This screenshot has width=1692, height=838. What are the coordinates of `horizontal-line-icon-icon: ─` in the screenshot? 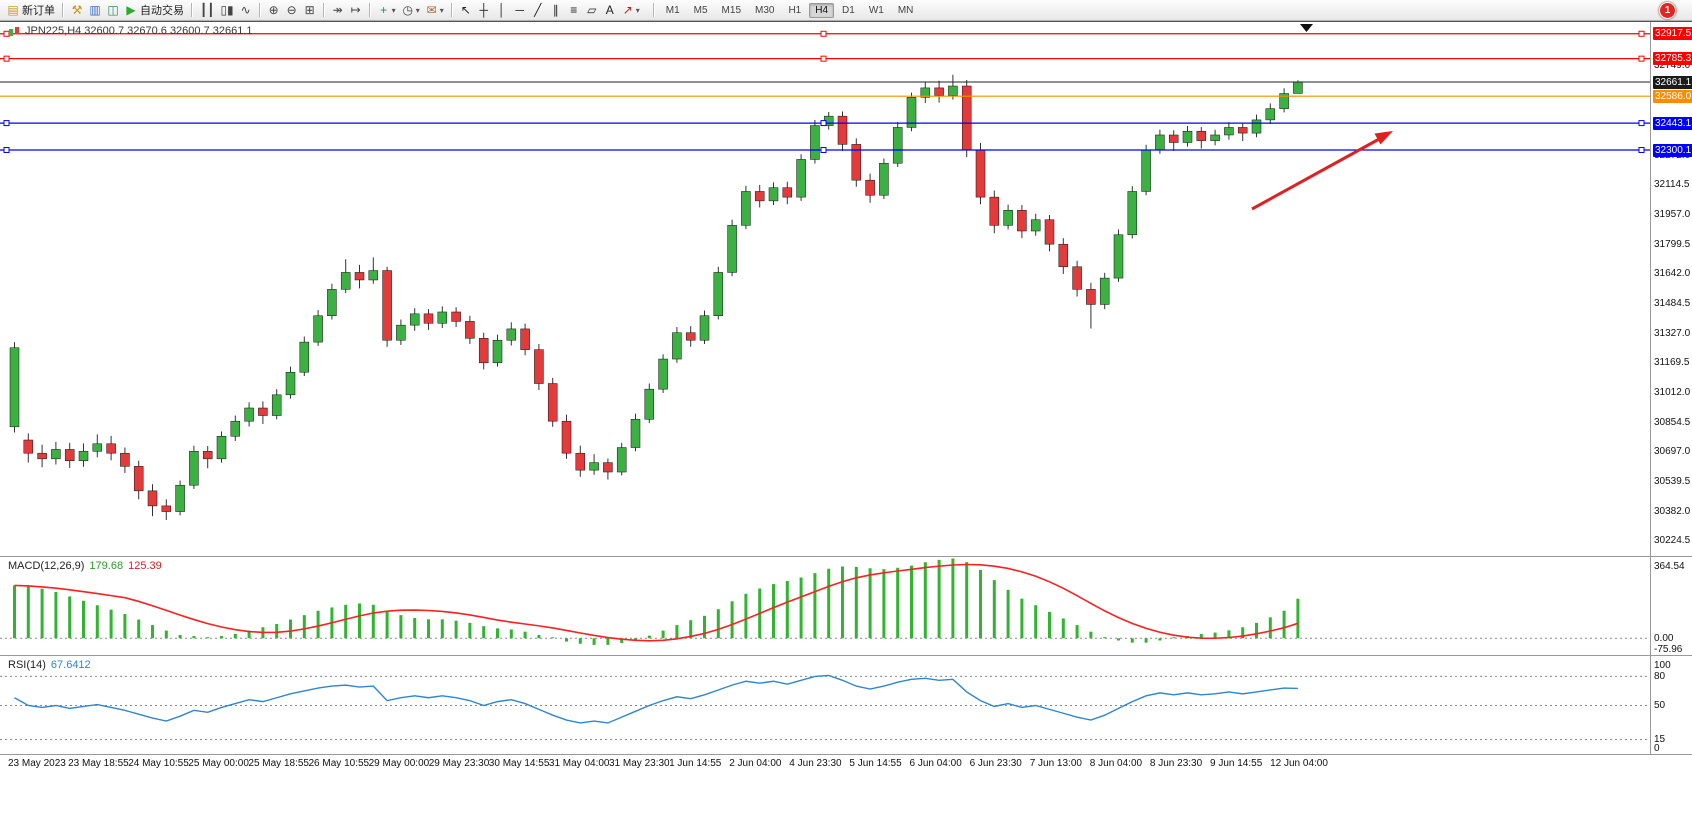 It's located at (519, 10).